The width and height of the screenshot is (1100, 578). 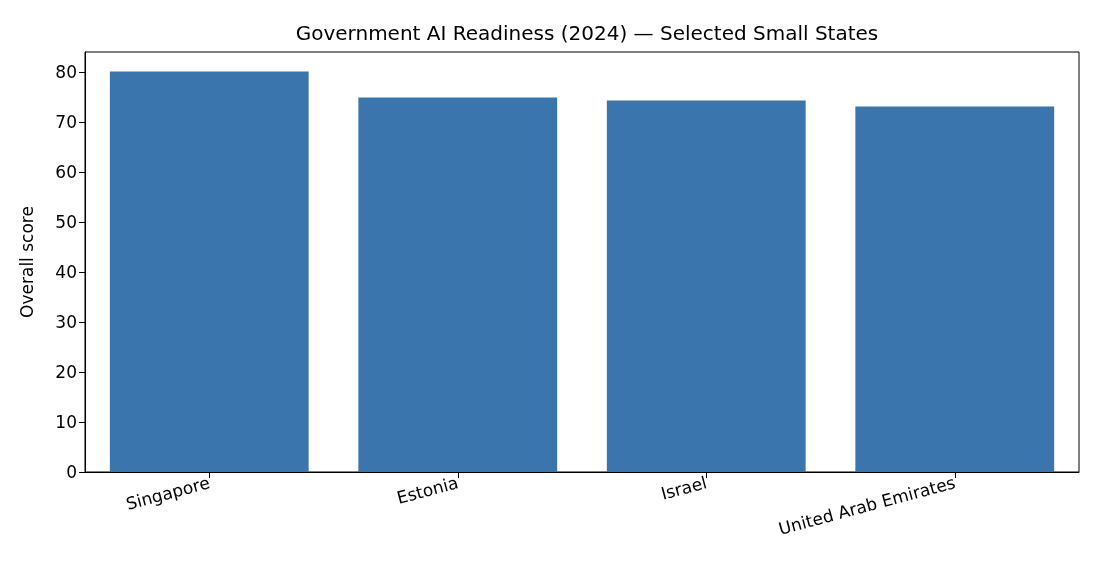 I want to click on chart-title: Government AI Readiness (2024) — Selected Small States, so click(x=587, y=33).